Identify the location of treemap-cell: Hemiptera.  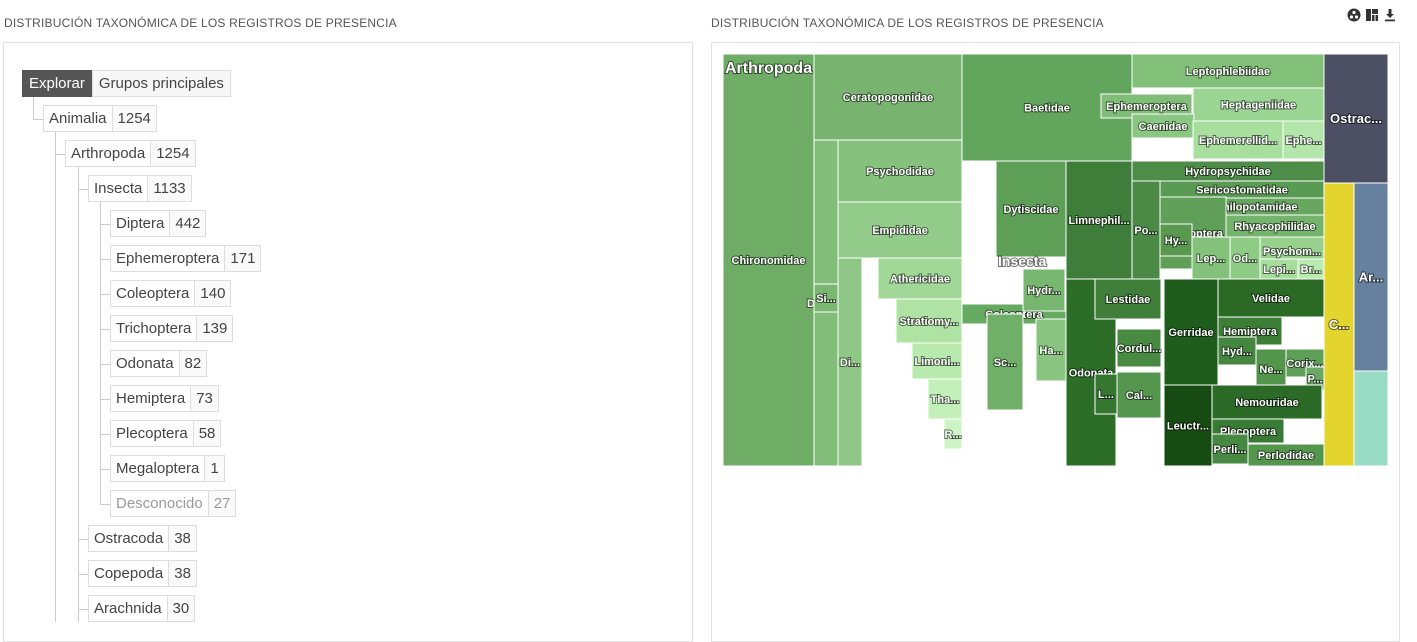
(1250, 331).